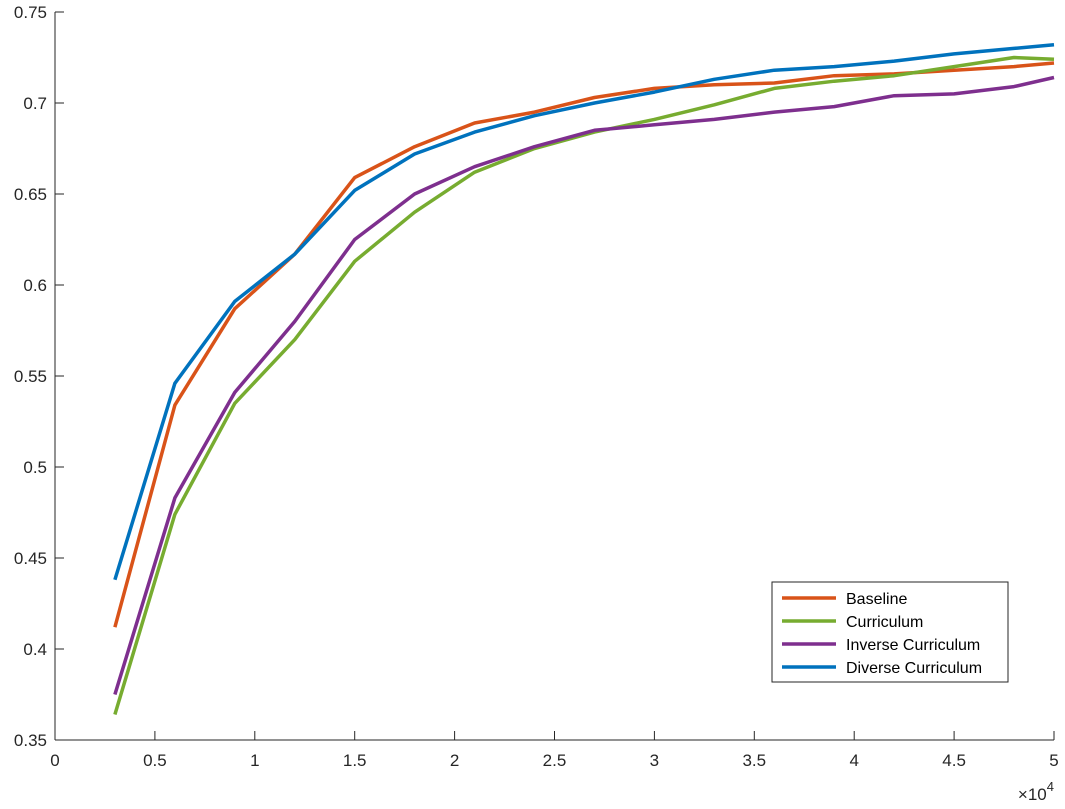 This screenshot has height=809, width=1065. Describe the element at coordinates (54, 760) in the screenshot. I see `x-tick-label: 0` at that location.